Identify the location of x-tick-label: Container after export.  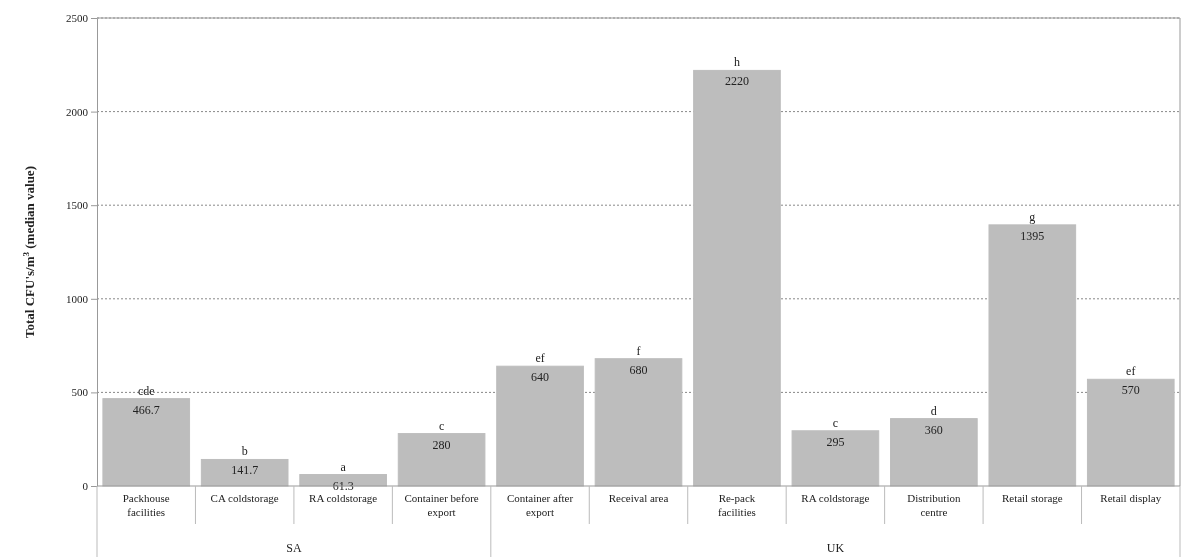
(540, 505).